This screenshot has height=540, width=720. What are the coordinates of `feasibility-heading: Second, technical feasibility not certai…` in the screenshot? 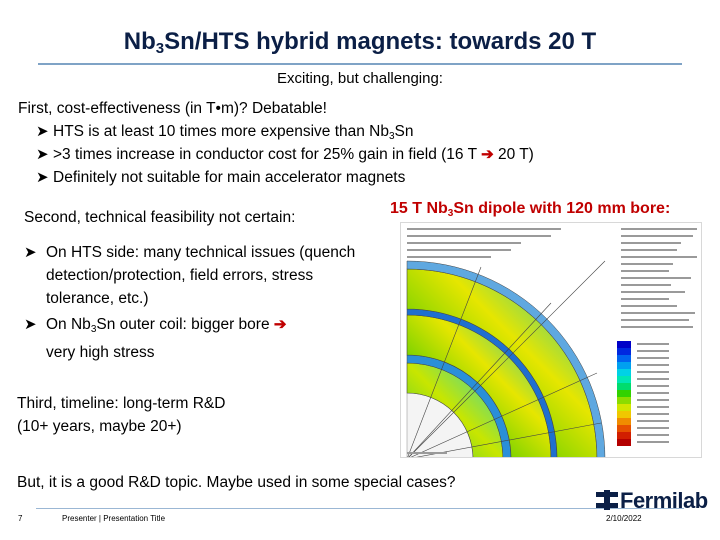 It's located at (160, 217).